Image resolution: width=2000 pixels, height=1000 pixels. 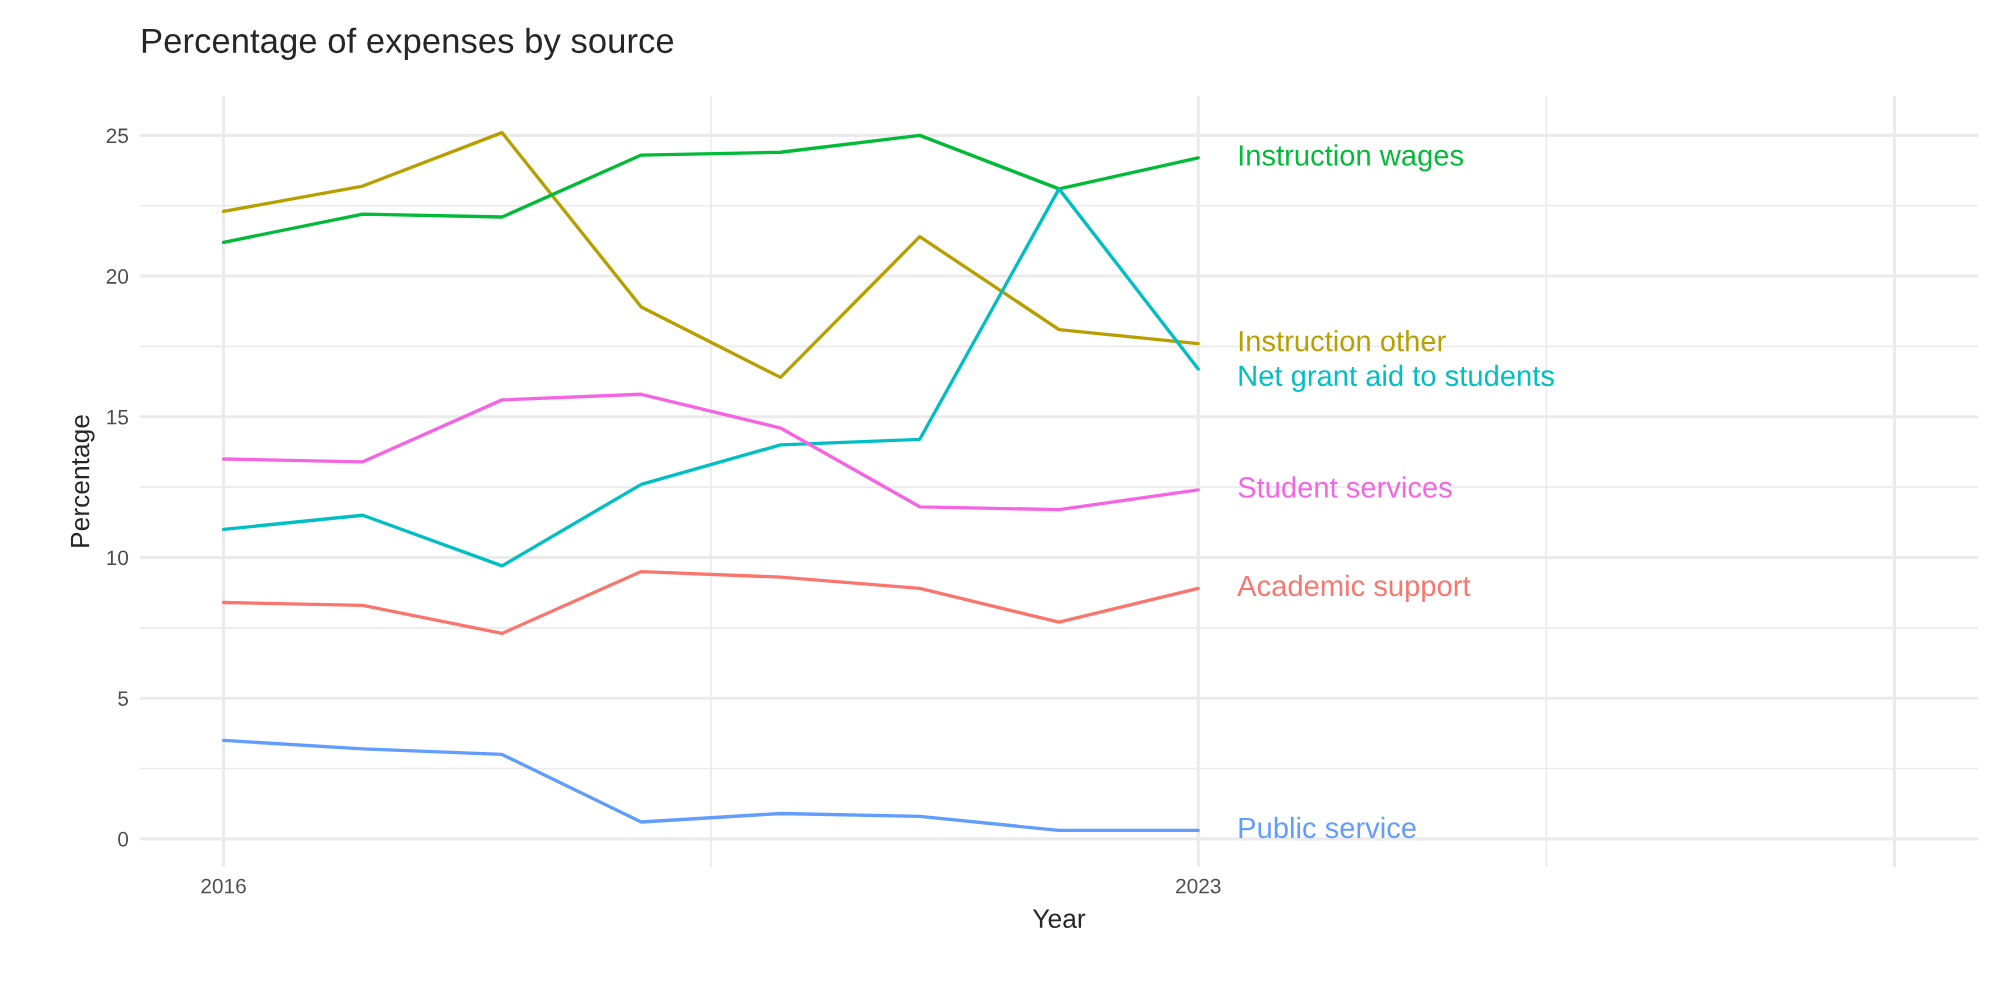 What do you see at coordinates (1354, 588) in the screenshot?
I see `series-label: Academic support` at bounding box center [1354, 588].